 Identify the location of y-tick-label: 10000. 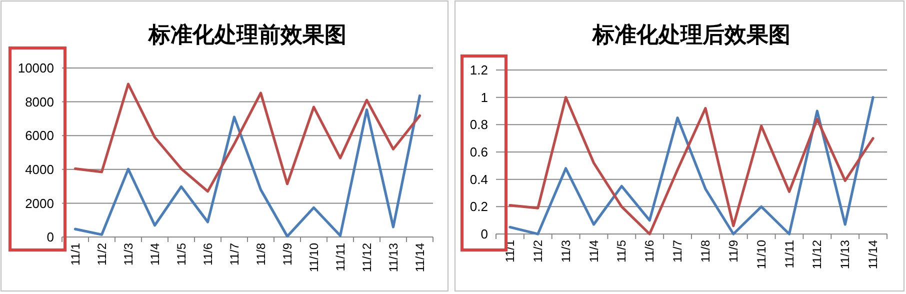
(36, 68).